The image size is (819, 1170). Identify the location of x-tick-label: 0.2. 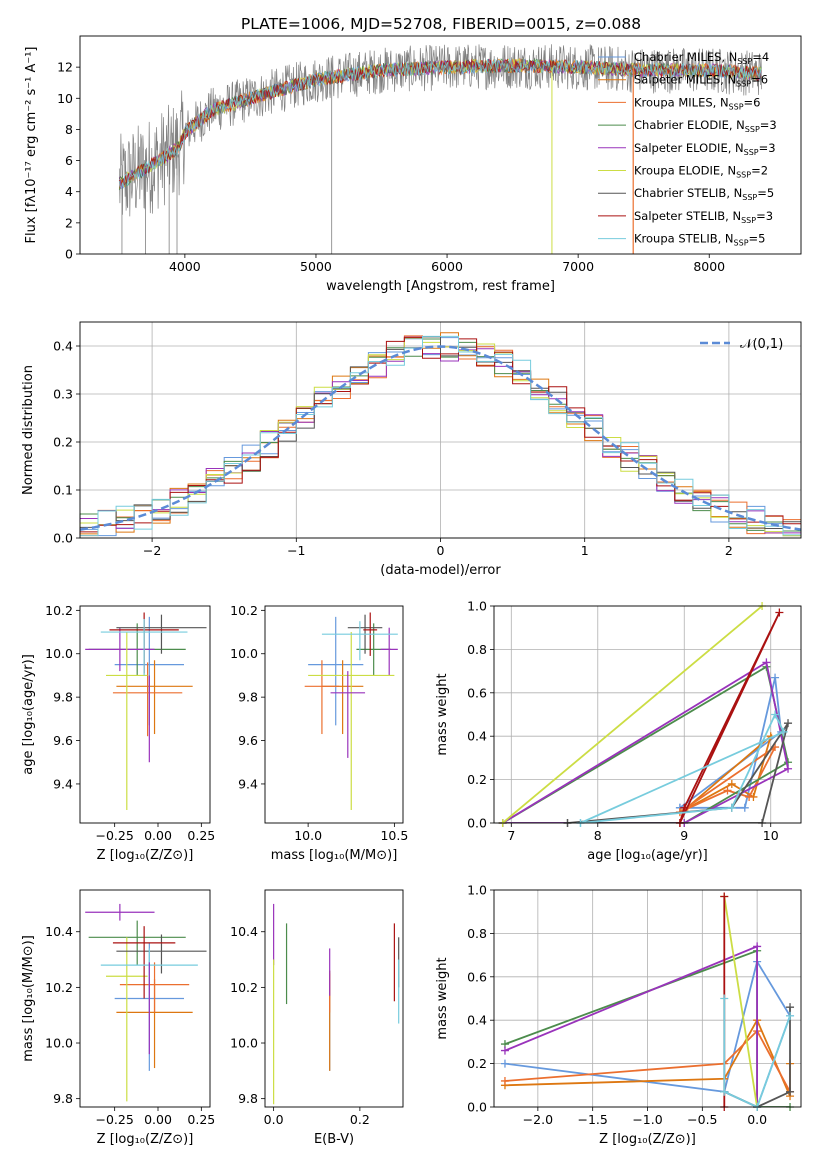
(360, 1119).